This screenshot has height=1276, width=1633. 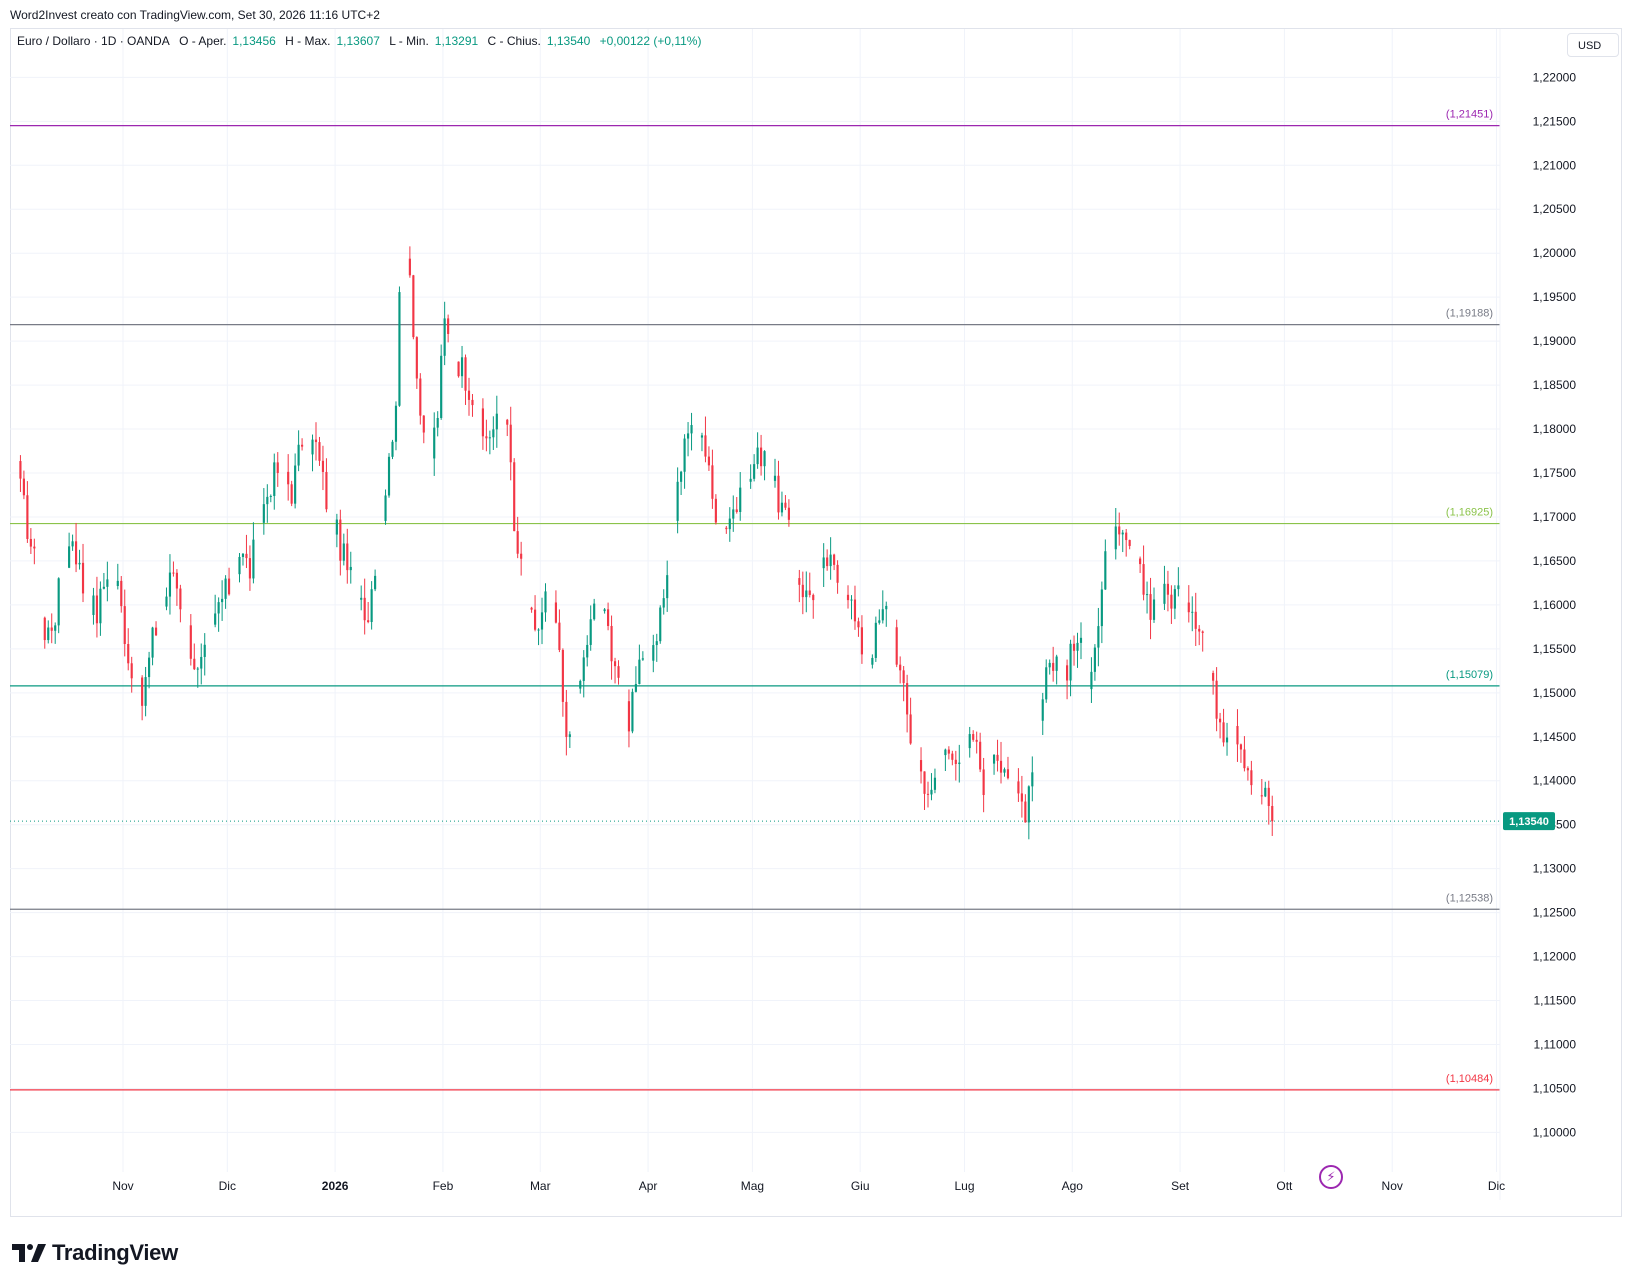 I want to click on legend-change: +0,00122 (+0,11%), so click(x=650, y=41).